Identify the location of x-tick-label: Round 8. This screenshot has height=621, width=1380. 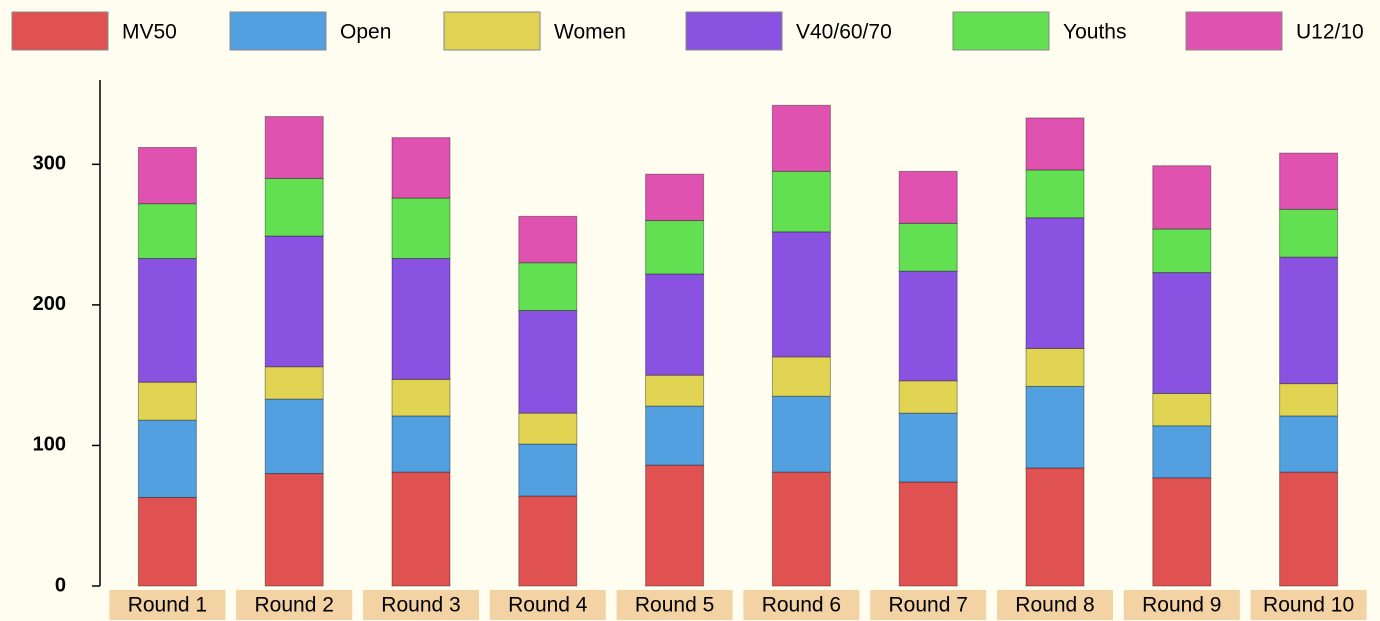
(1054, 605).